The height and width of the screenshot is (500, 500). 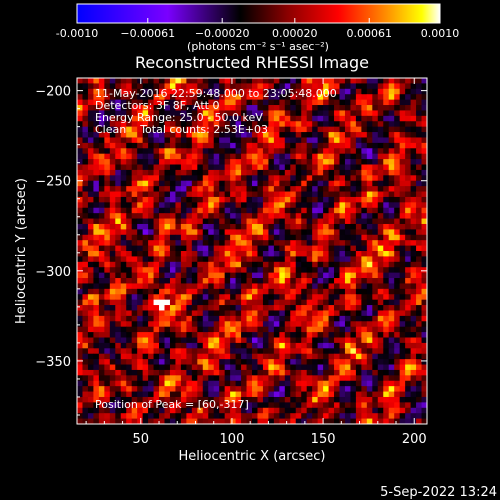 What do you see at coordinates (232, 439) in the screenshot?
I see `x-tick-label: 100` at bounding box center [232, 439].